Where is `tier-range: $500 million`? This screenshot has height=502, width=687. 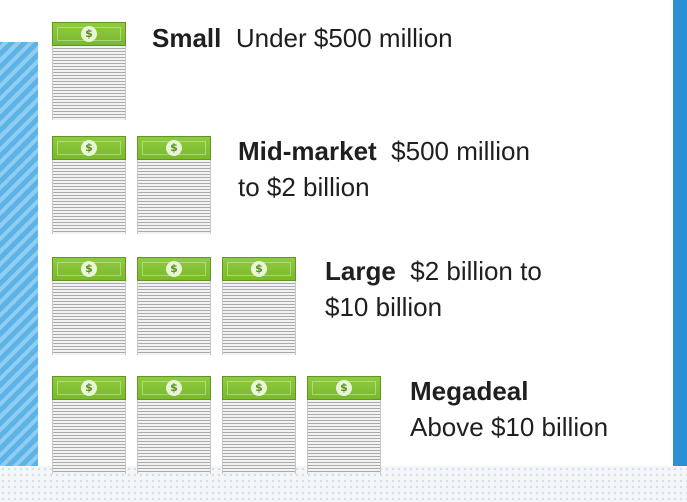 tier-range: $500 million is located at coordinates (460, 151).